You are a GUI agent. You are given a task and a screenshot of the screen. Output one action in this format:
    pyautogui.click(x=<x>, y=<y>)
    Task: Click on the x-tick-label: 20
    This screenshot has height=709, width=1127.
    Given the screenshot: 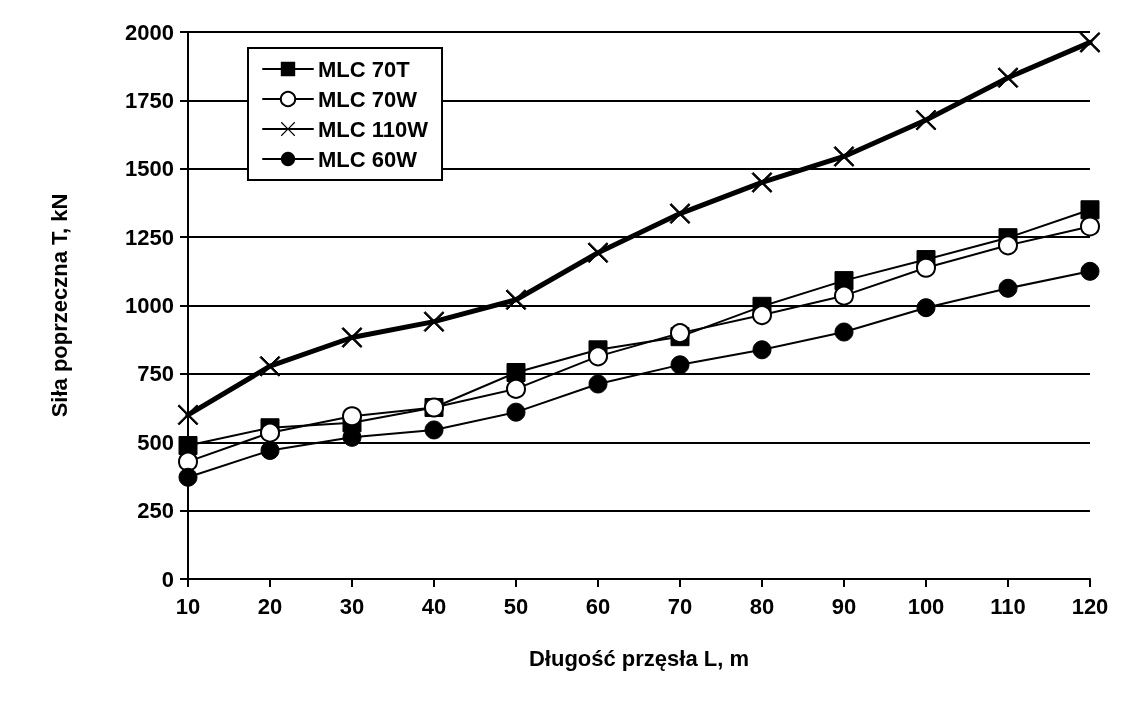 What is the action you would take?
    pyautogui.click(x=270, y=606)
    